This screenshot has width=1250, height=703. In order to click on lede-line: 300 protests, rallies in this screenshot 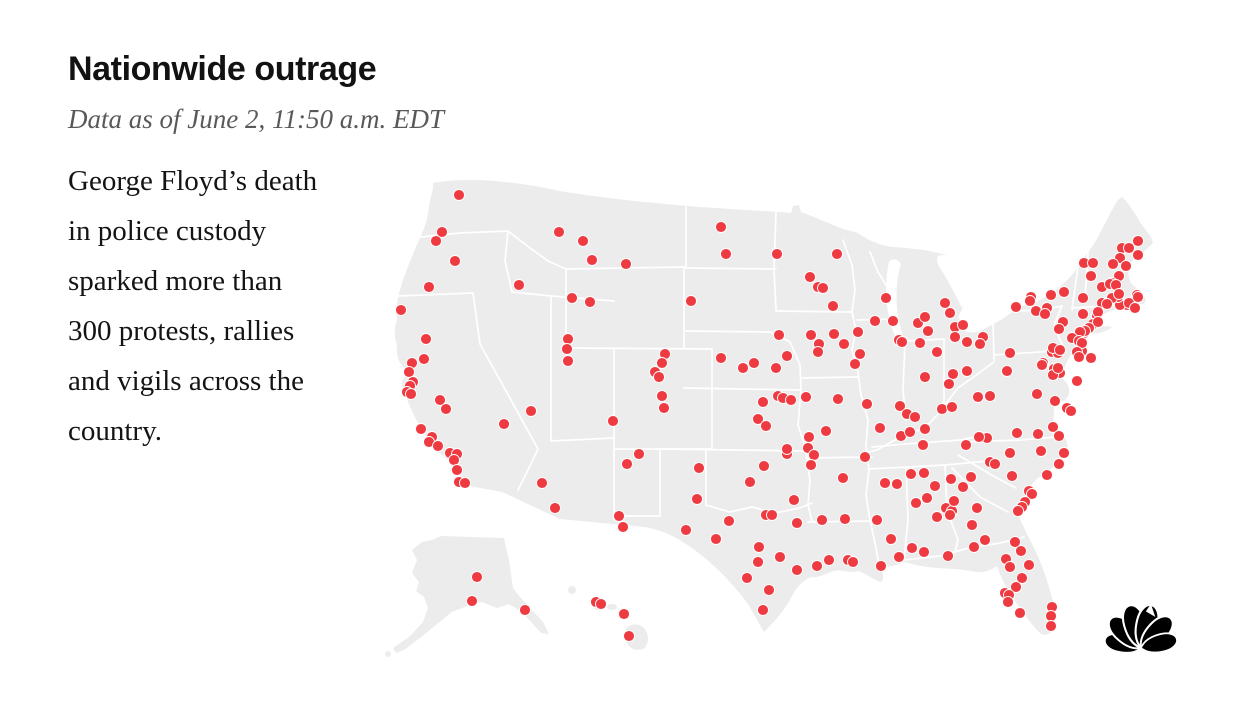, I will do `click(181, 331)`.